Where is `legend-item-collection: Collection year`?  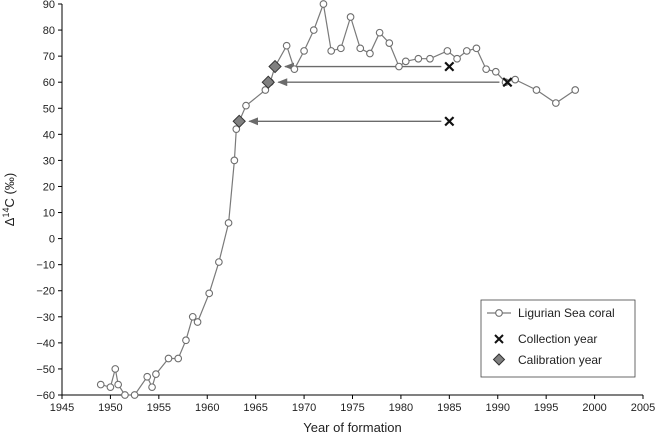
legend-item-collection: Collection year is located at coordinates (545, 339).